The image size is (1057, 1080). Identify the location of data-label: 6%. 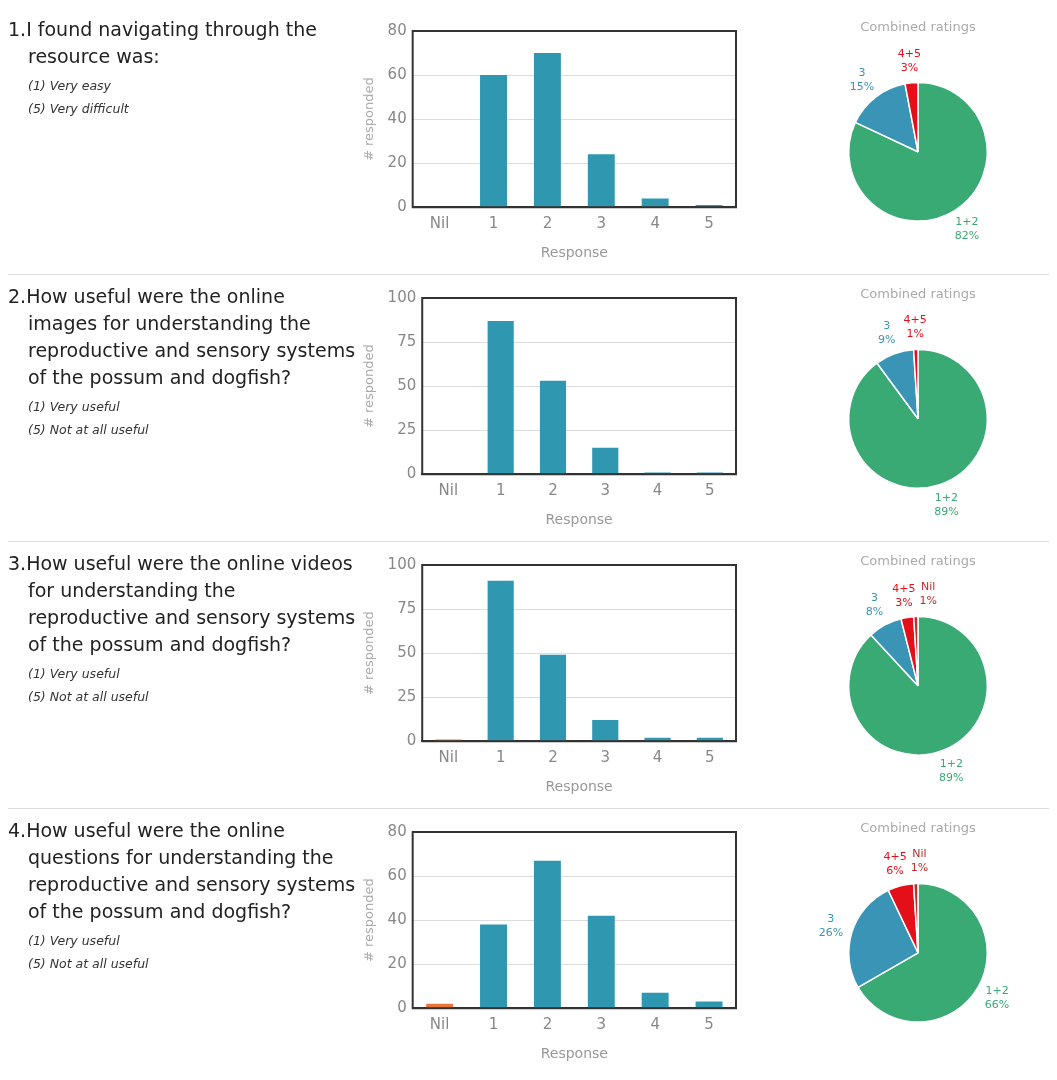
(895, 871).